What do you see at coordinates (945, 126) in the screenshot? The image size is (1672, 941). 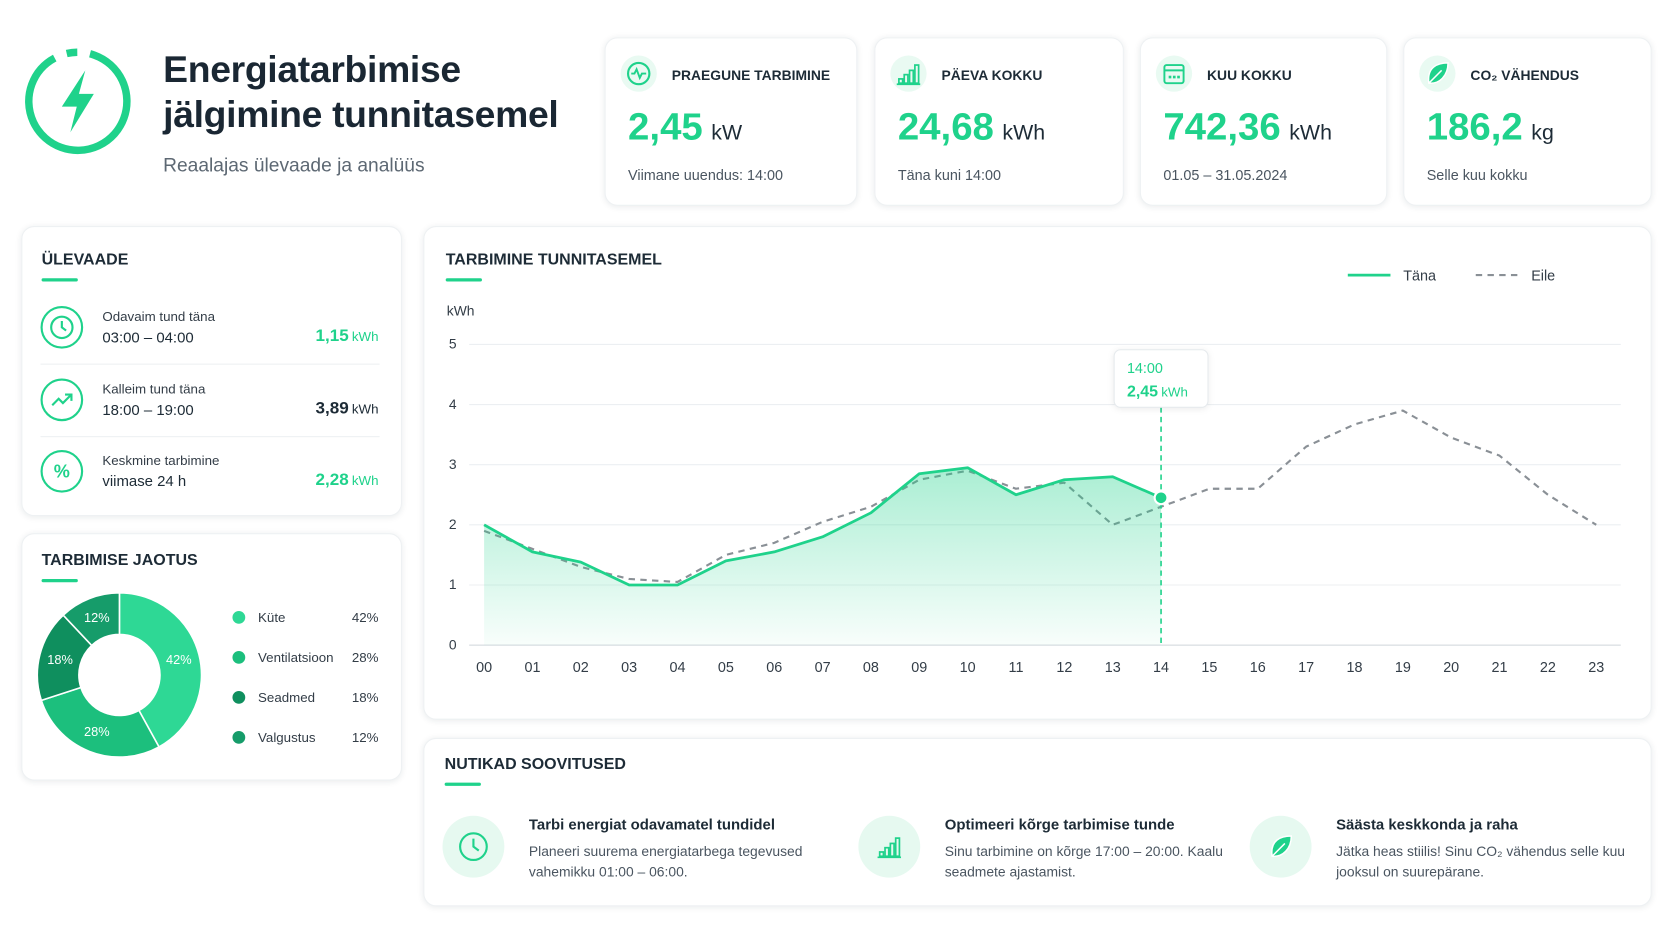 I see `kpi-number: 24,68` at bounding box center [945, 126].